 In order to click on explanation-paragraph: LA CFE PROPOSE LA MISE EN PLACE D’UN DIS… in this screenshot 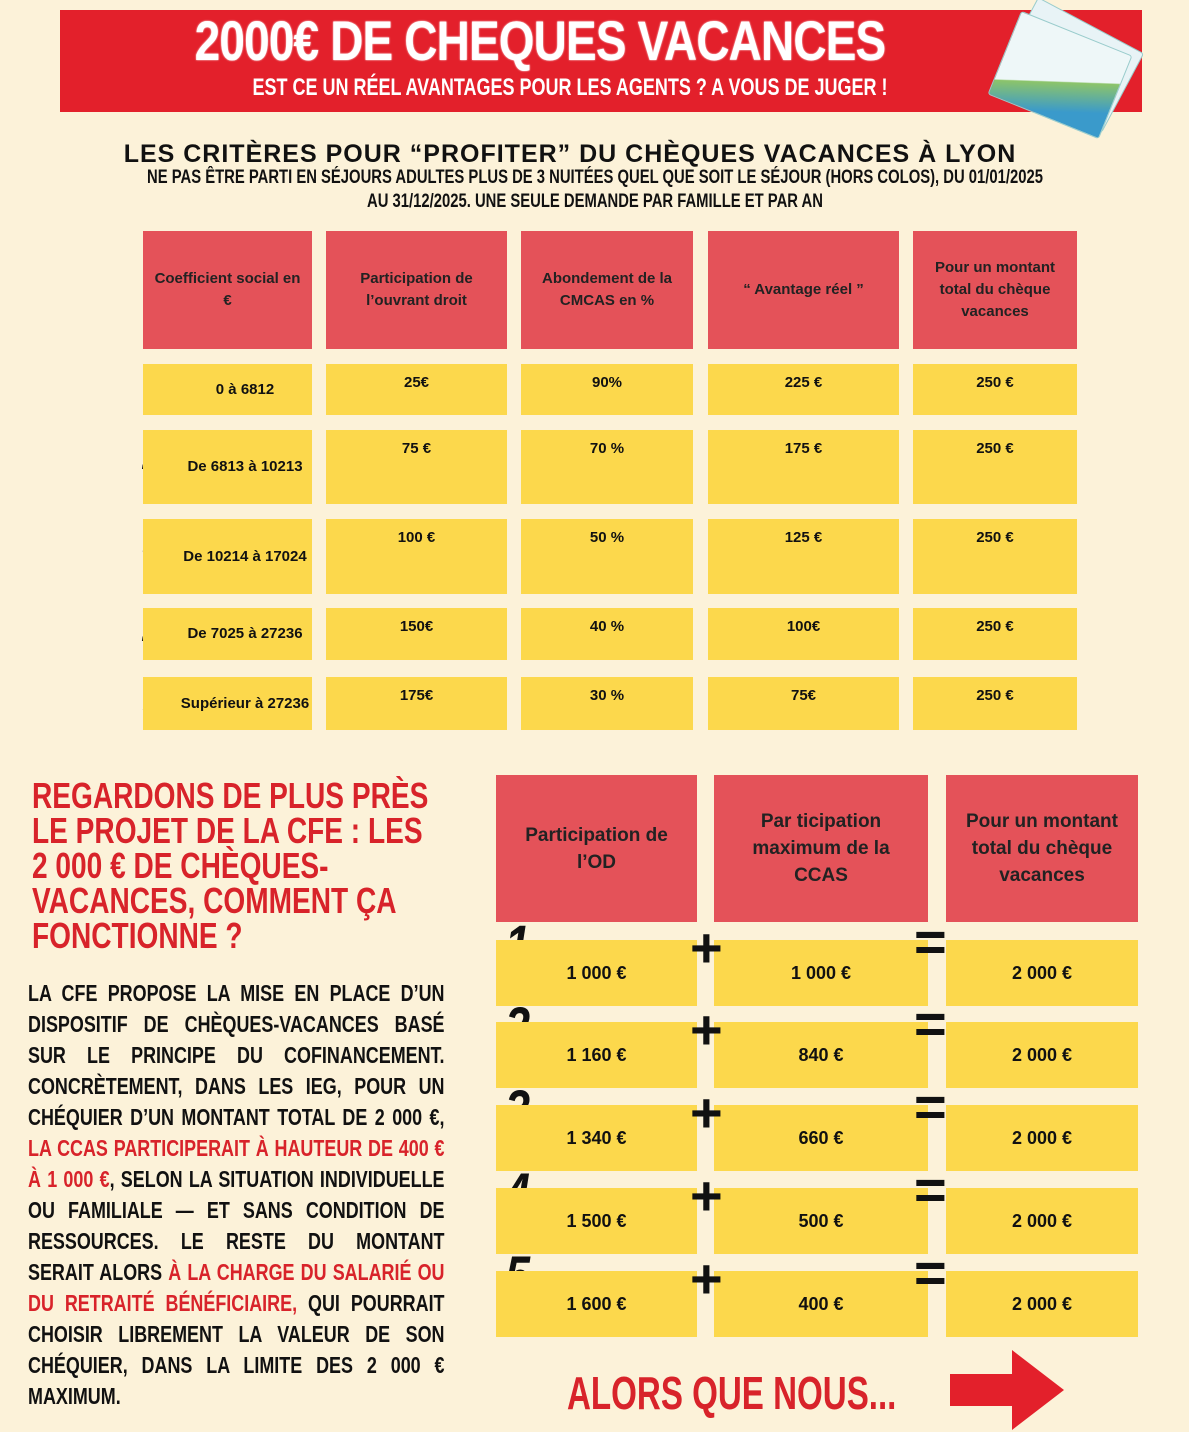, I will do `click(236, 1195)`.